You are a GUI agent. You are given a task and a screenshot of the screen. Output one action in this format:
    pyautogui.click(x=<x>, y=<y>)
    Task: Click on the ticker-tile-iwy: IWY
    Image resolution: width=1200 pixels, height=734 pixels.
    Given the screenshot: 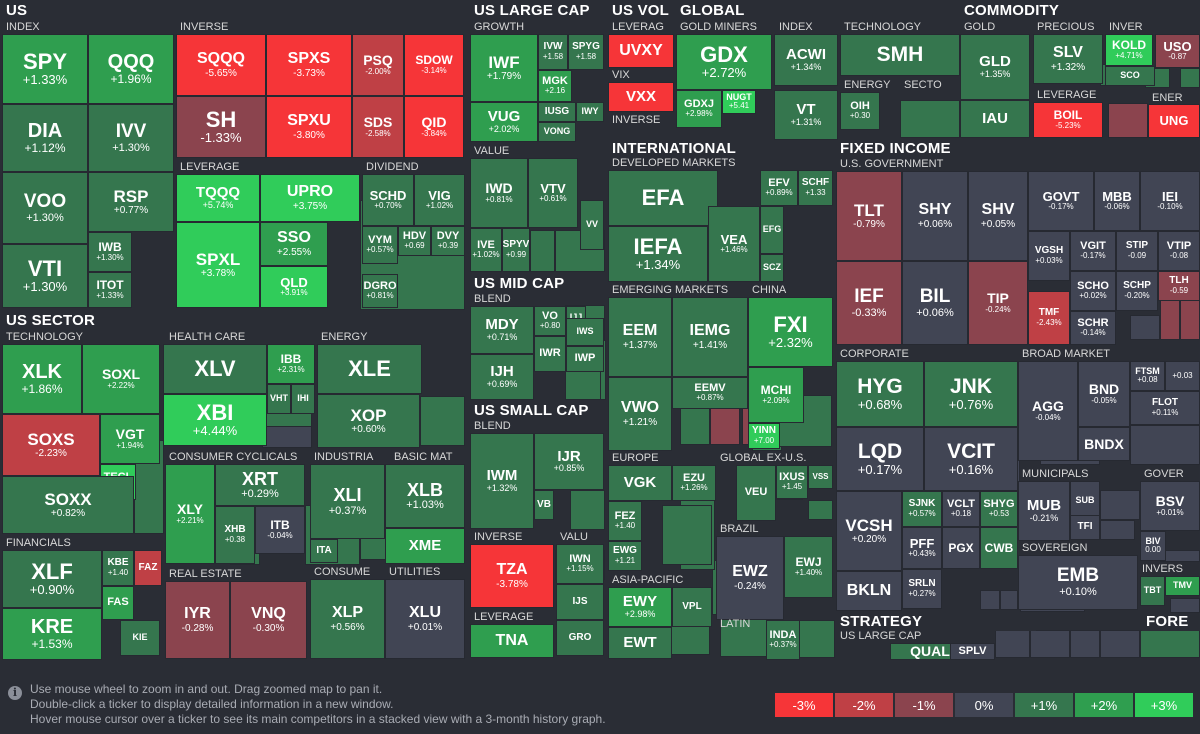 What is the action you would take?
    pyautogui.click(x=590, y=112)
    